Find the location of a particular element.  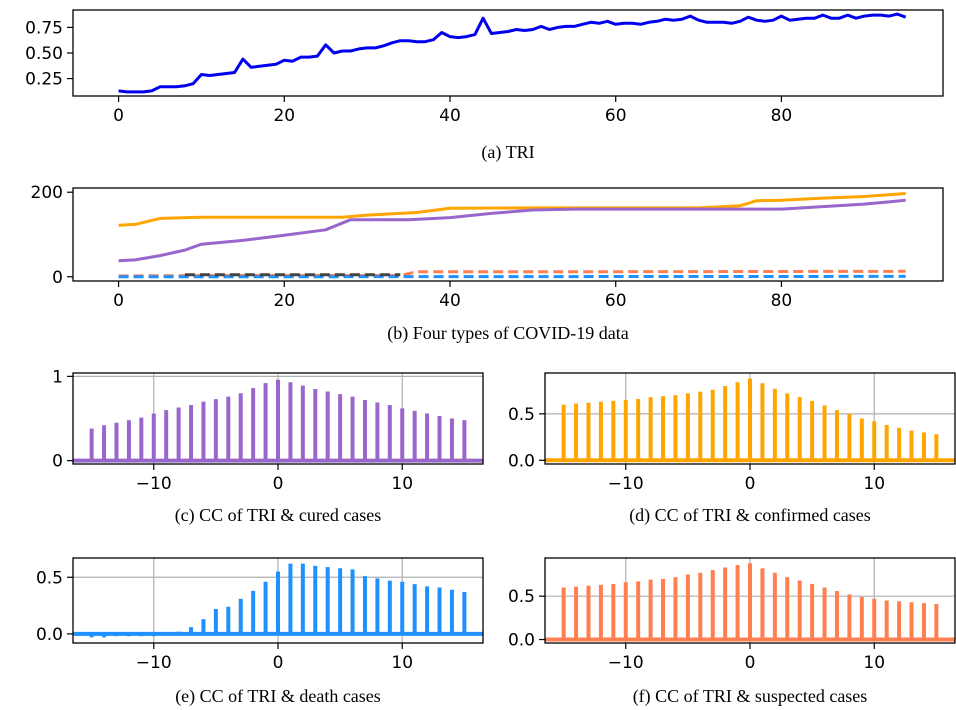

y-tick-label: 1 is located at coordinates (57, 377).